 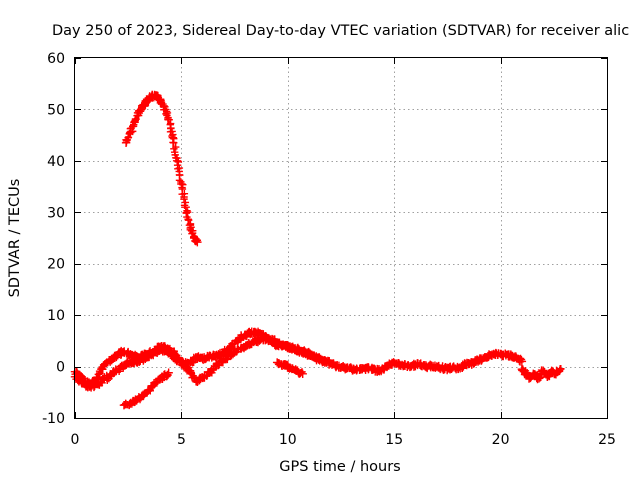 I want to click on x-axis-label: GPS time / hours, so click(x=339, y=467).